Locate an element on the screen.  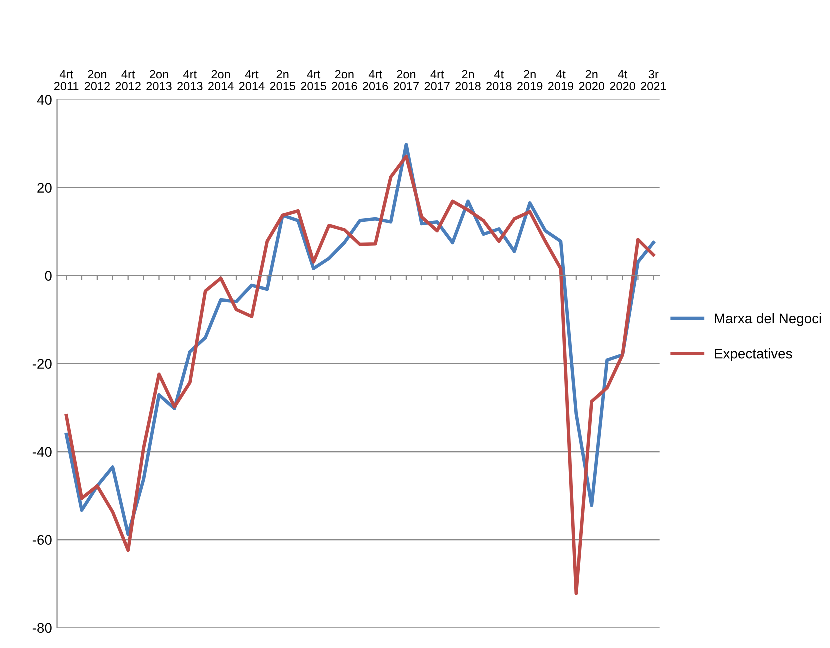
x-tick-label: 4rt 2011 is located at coordinates (66, 80).